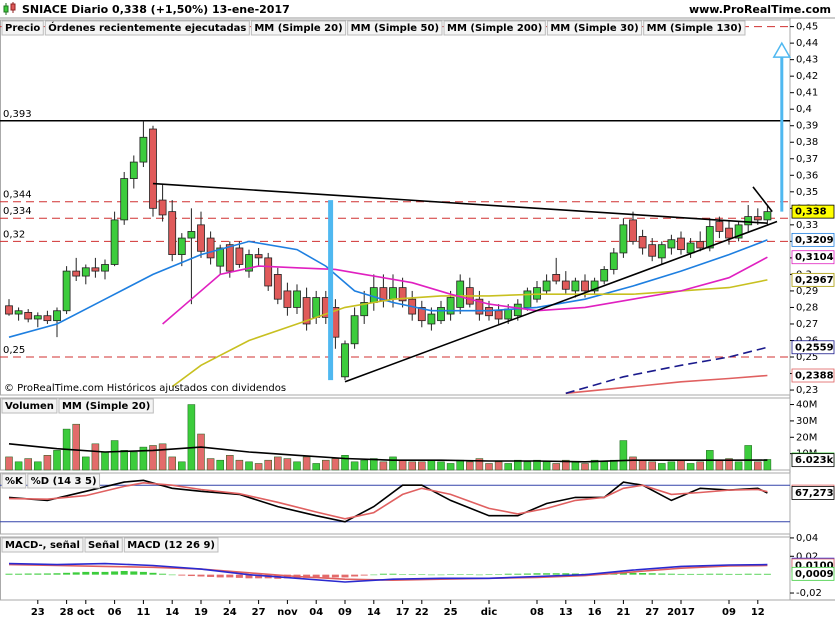 This screenshot has width=835, height=620. What do you see at coordinates (782, 49) in the screenshot?
I see `arrow-head` at bounding box center [782, 49].